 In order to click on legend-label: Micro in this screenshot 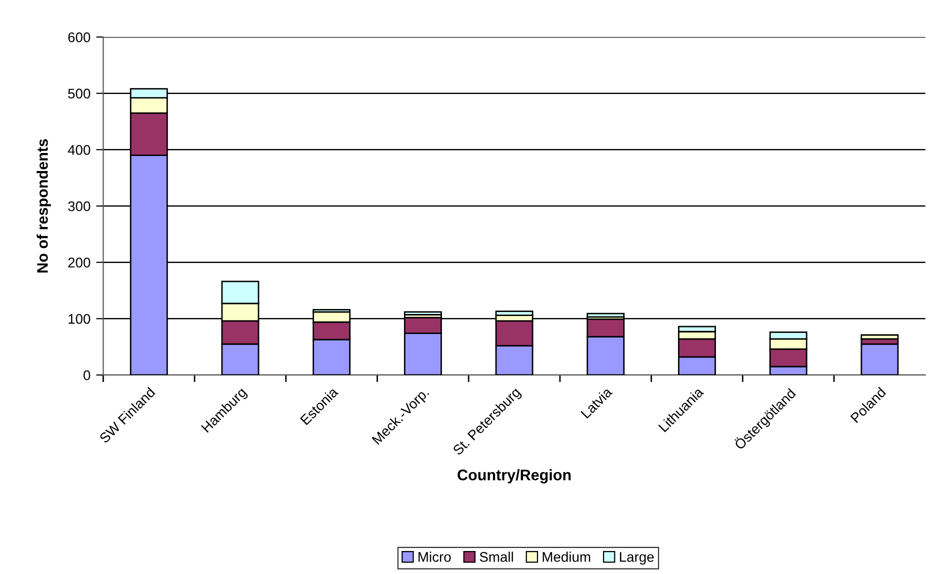, I will do `click(434, 557)`.